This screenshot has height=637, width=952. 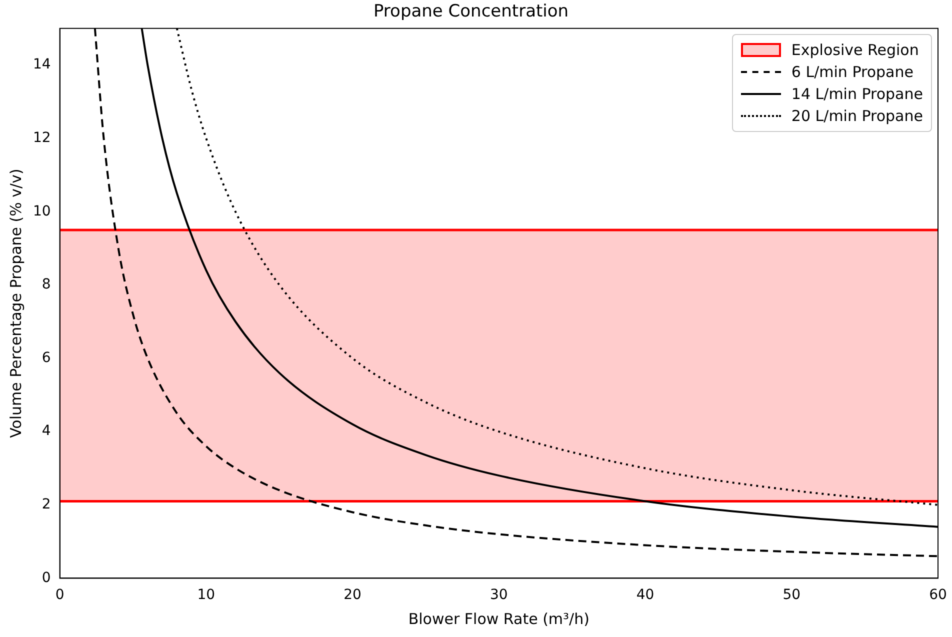 What do you see at coordinates (791, 595) in the screenshot?
I see `x-tick-label: 50` at bounding box center [791, 595].